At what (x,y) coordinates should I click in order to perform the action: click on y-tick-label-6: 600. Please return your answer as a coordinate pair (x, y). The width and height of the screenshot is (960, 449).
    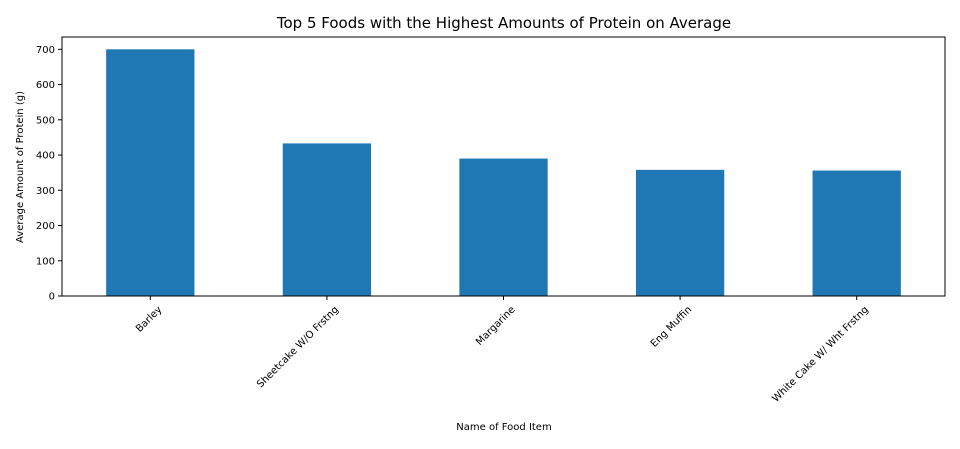
    Looking at the image, I should click on (45, 85).